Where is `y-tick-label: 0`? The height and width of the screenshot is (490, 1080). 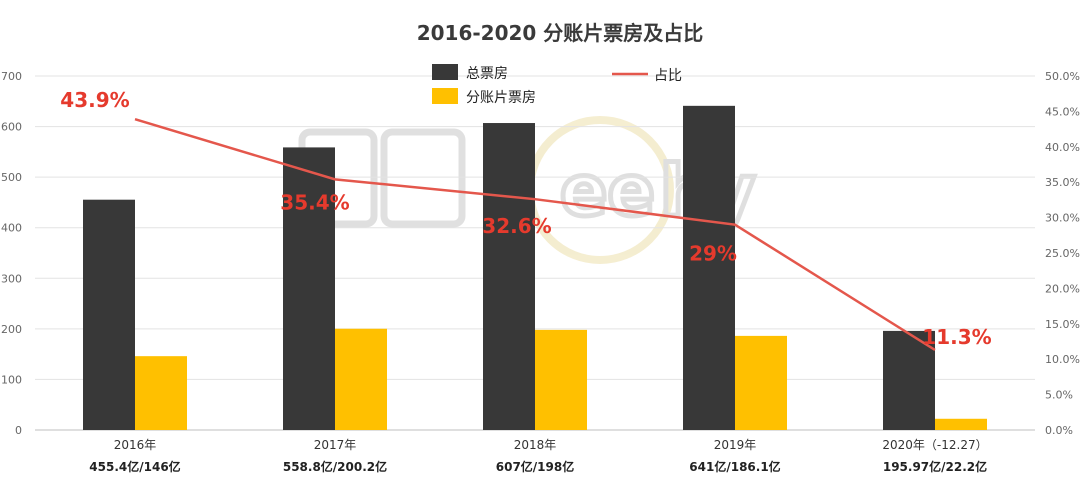
y-tick-label: 0 is located at coordinates (18, 430).